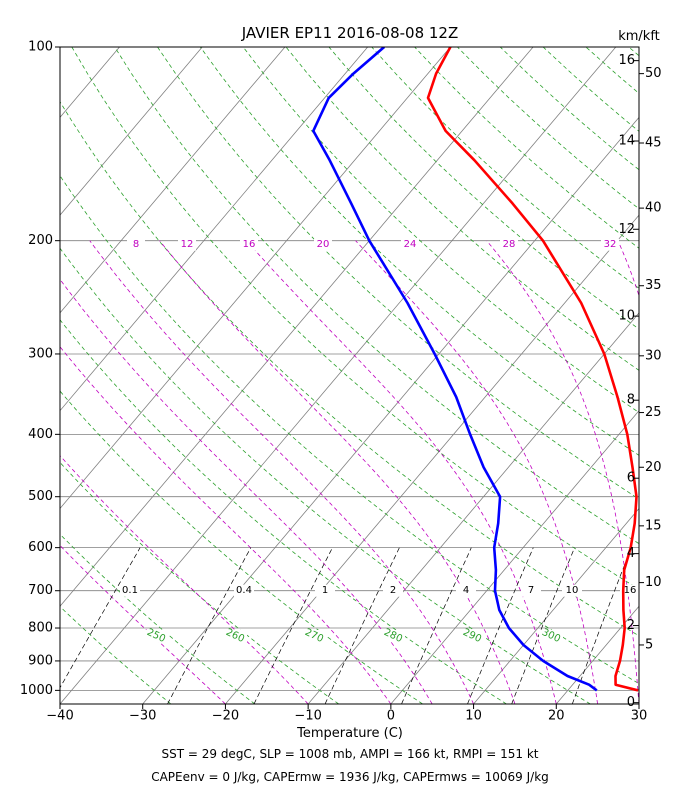 The image size is (700, 800). What do you see at coordinates (40, 47) in the screenshot?
I see `pressure-tick-label: 100` at bounding box center [40, 47].